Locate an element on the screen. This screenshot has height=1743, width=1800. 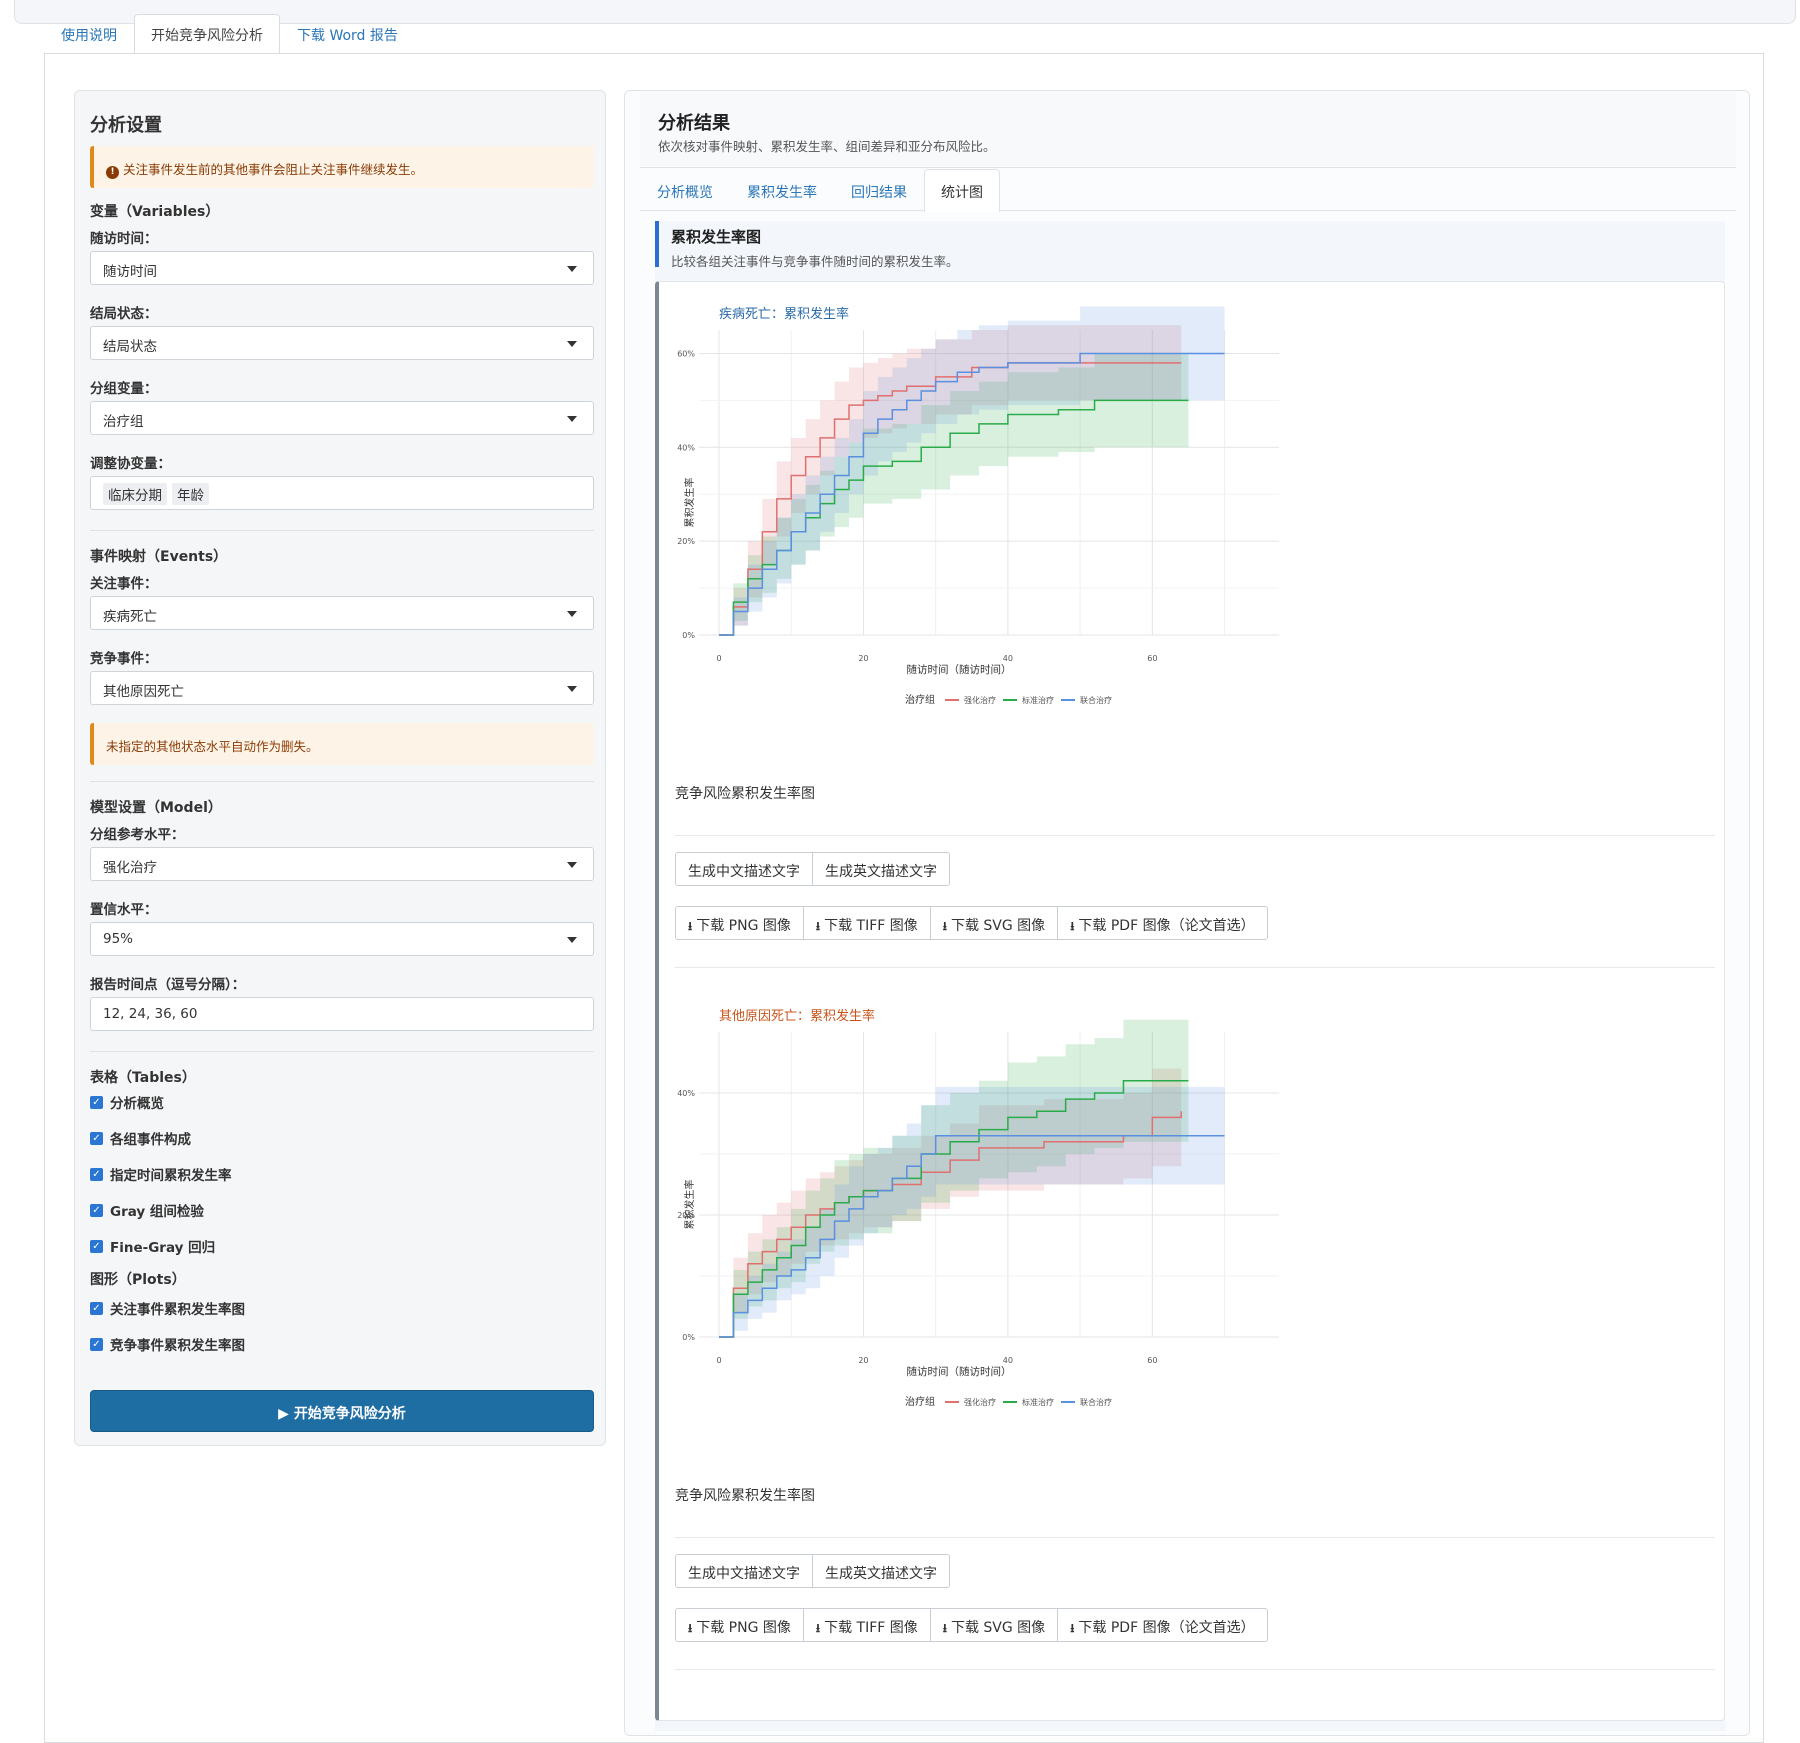
chart-caption: 竞争风险累积发生率图 is located at coordinates (745, 1496).